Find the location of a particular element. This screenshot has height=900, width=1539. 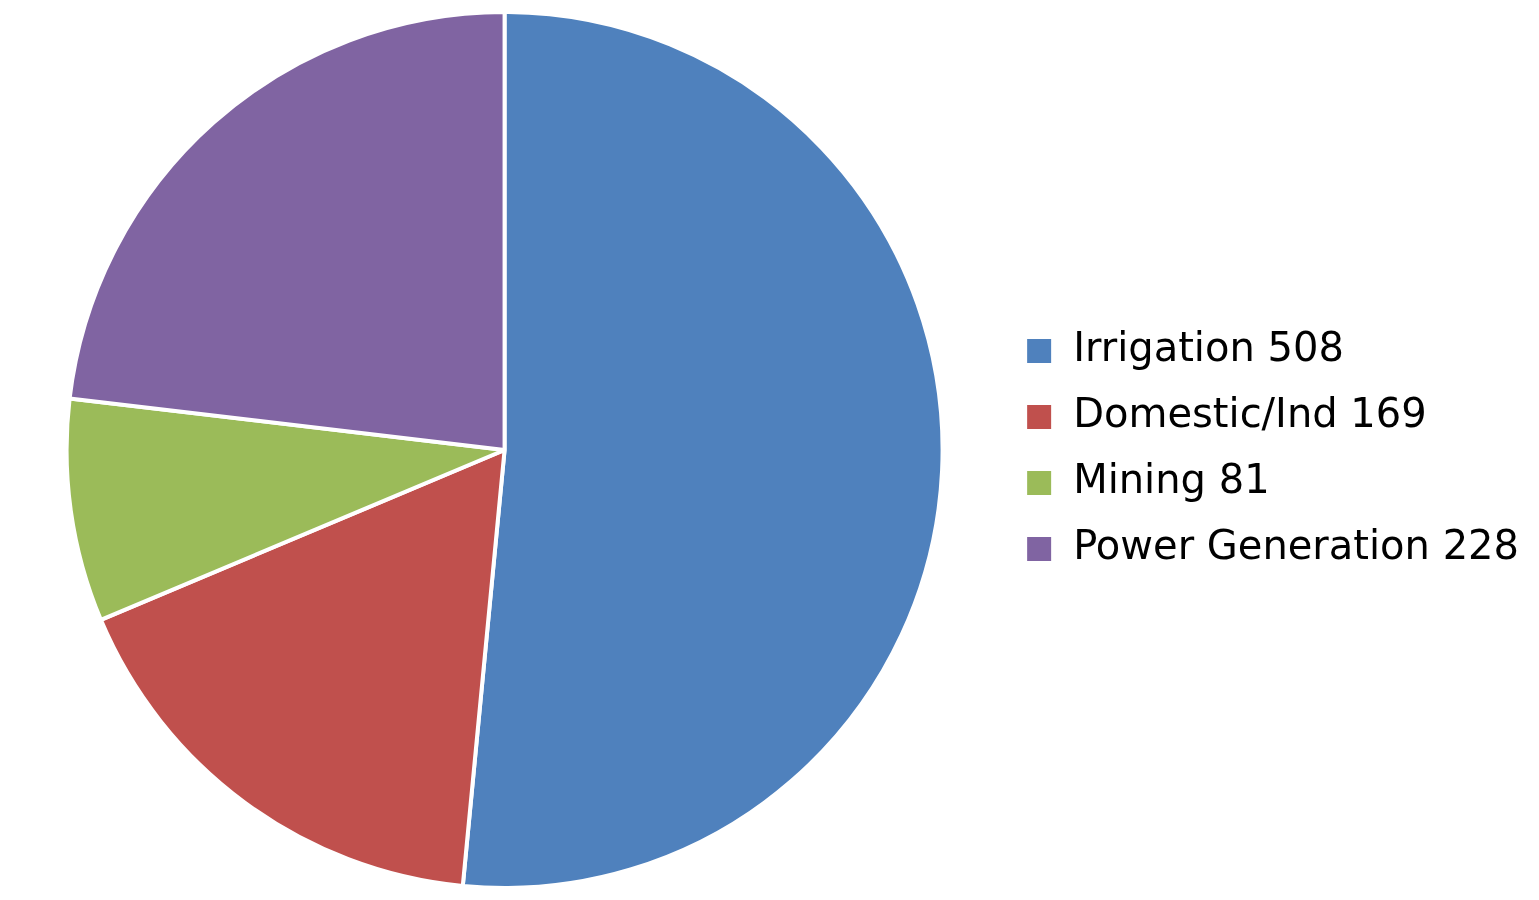

legend-label: Domestic/Ind 169 is located at coordinates (1250, 413).